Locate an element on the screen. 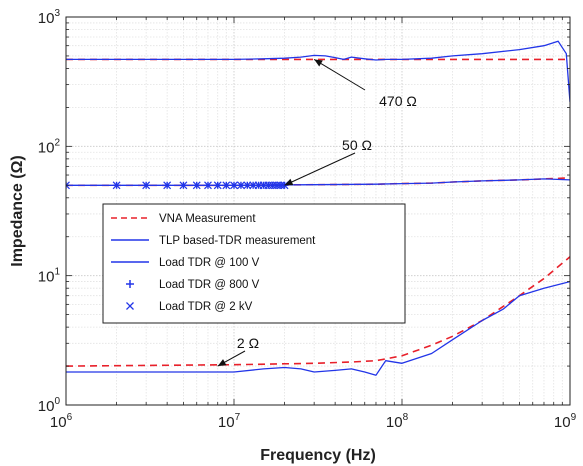 The height and width of the screenshot is (466, 583). y-tick-label: 10¹ is located at coordinates (49, 276).